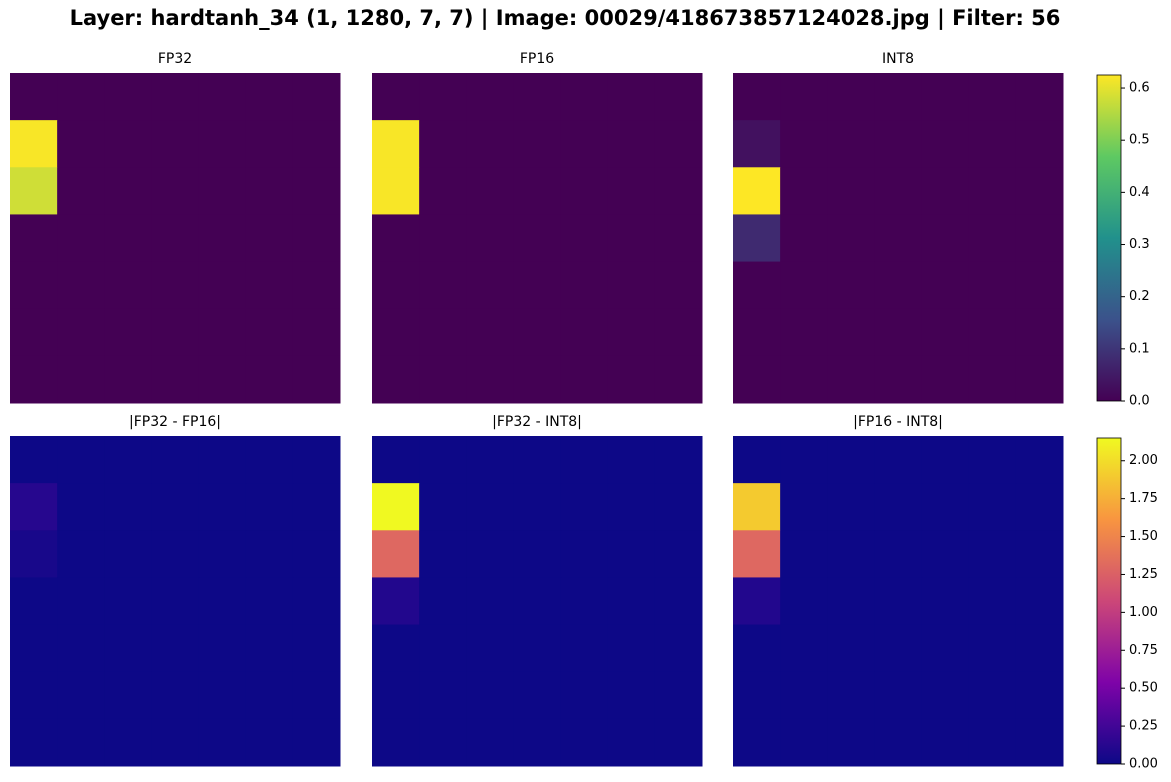  Describe the element at coordinates (537, 59) in the screenshot. I see `panel-title: FP16` at that location.